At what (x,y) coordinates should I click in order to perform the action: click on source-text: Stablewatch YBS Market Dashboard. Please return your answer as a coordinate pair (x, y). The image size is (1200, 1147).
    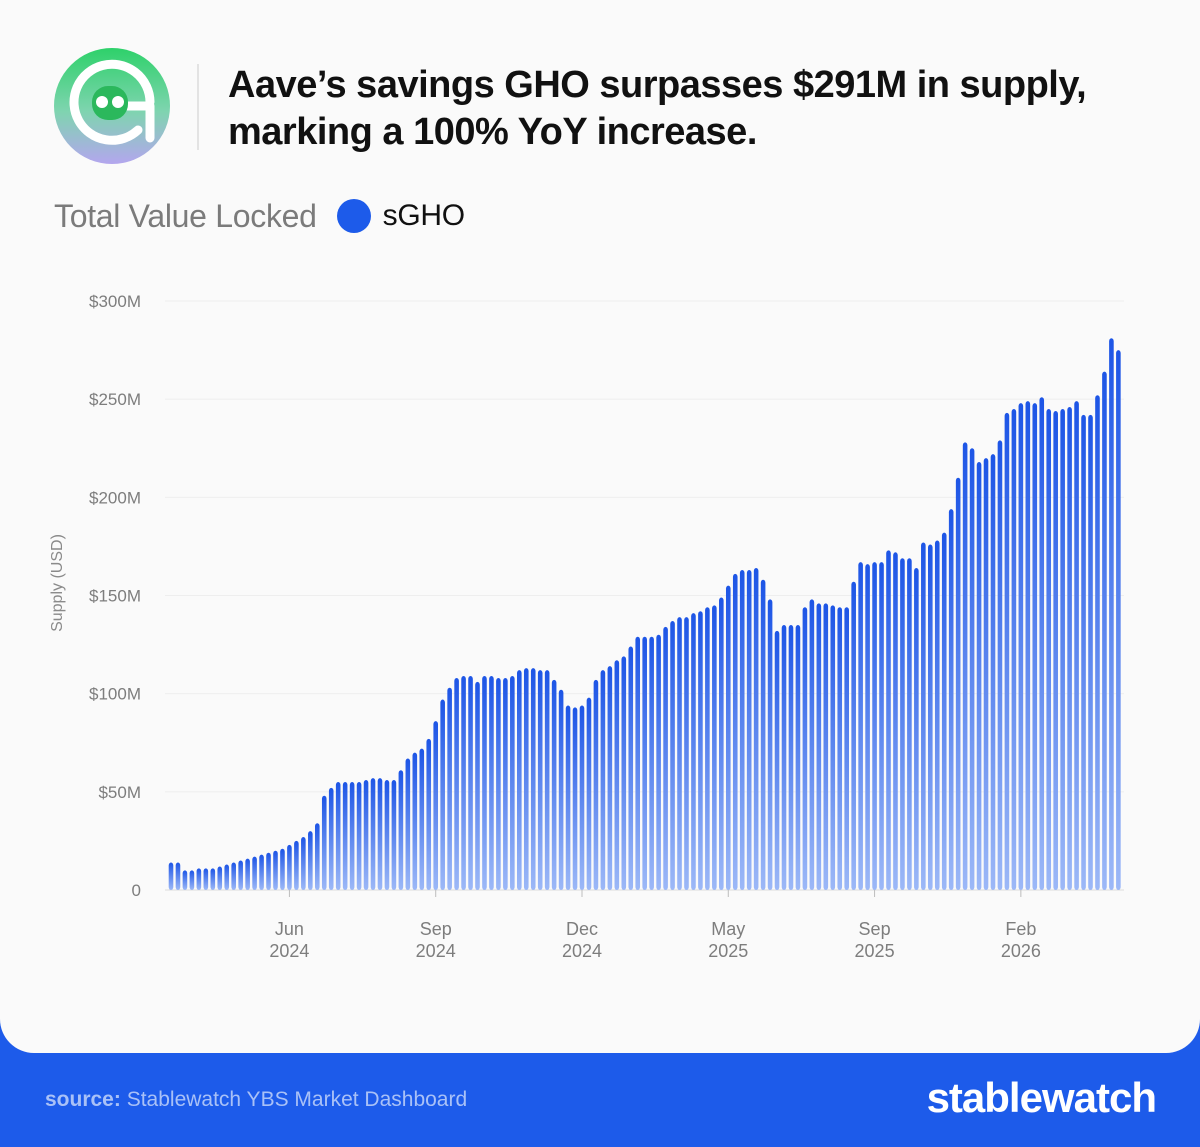
    Looking at the image, I should click on (297, 1099).